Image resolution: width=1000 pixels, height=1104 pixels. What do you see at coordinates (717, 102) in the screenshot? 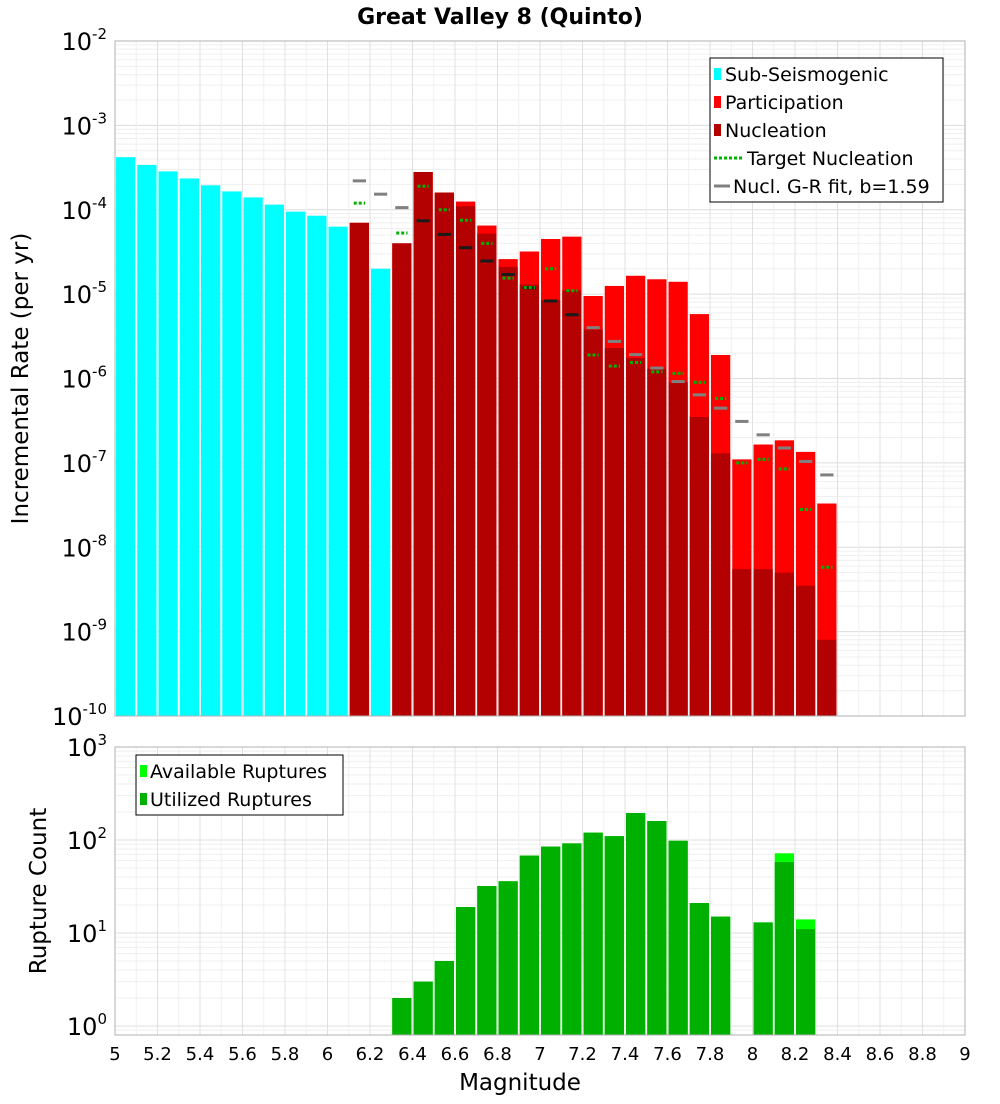
I see `participation-legend-swatch` at bounding box center [717, 102].